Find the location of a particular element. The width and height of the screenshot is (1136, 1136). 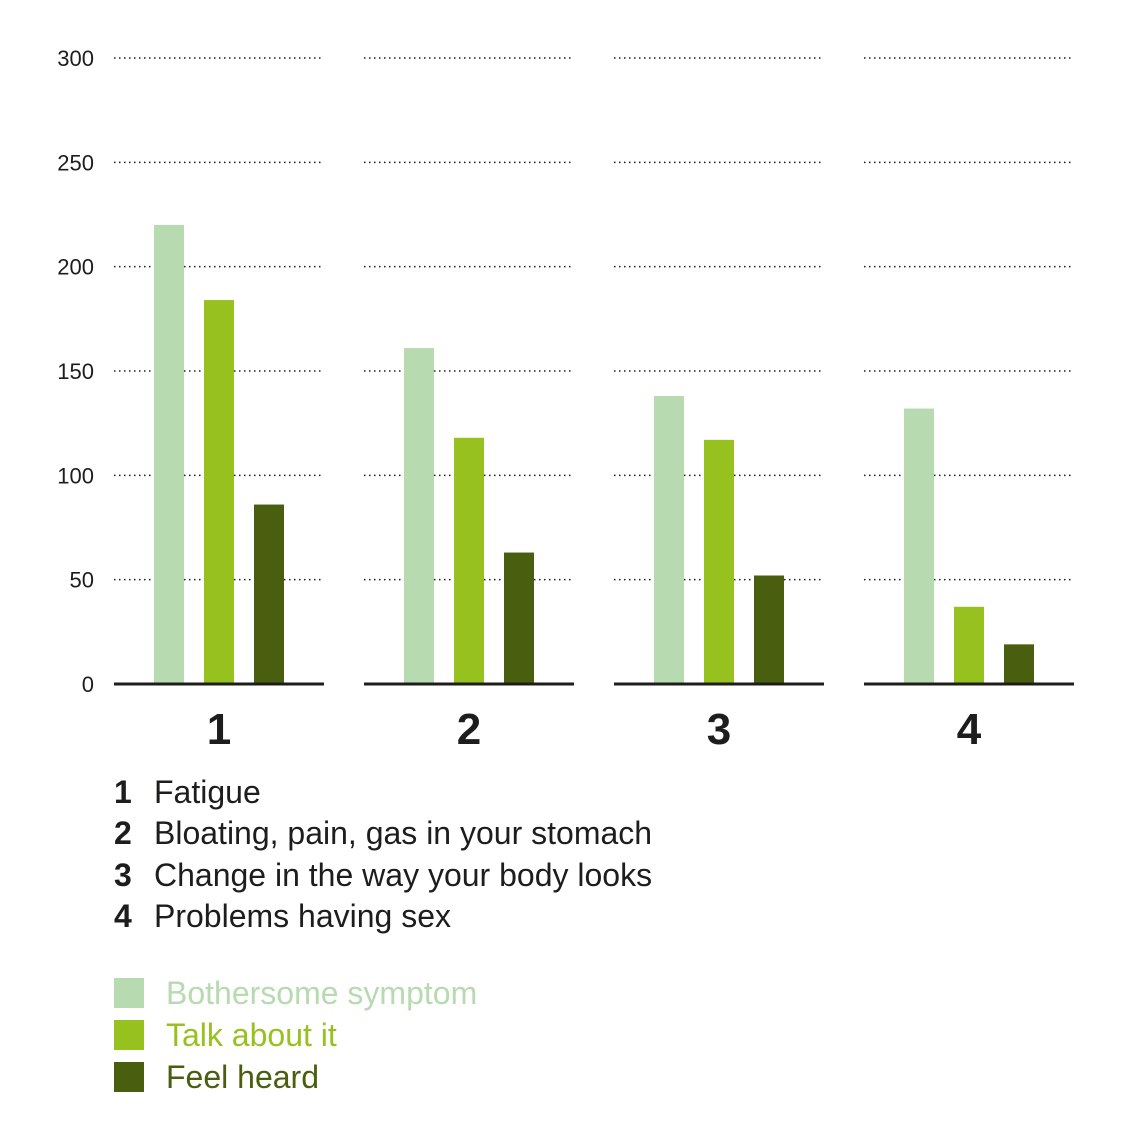

x-tick-label: 4 is located at coordinates (969, 729).